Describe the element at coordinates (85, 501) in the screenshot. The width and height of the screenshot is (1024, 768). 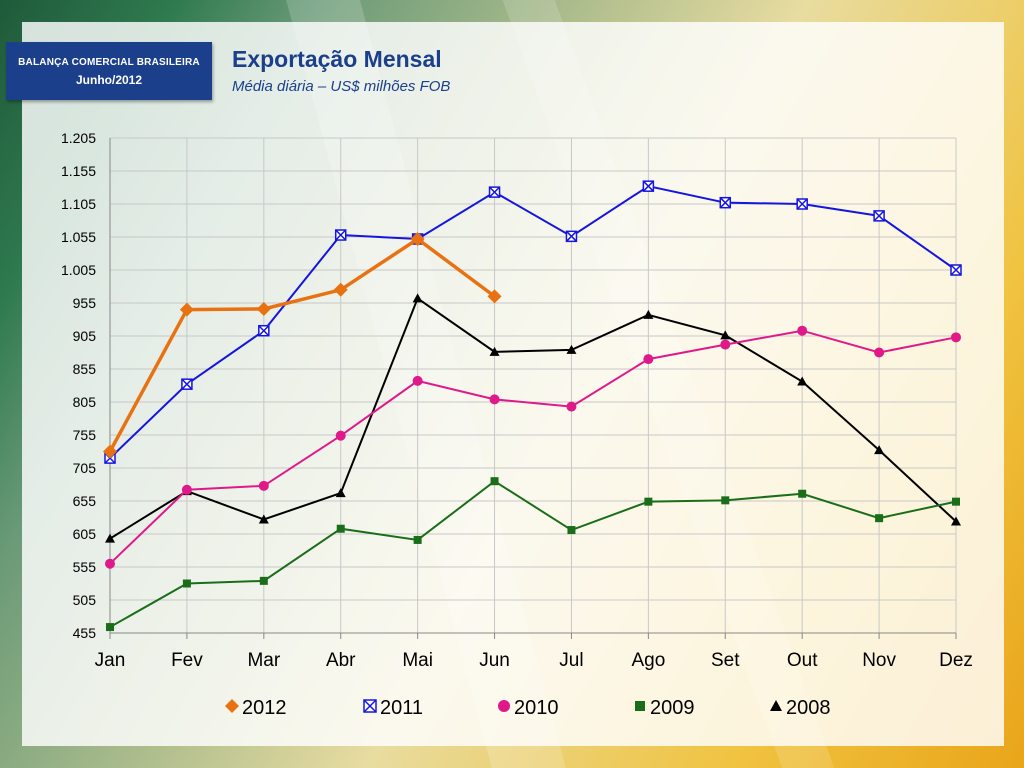
I see `y-tick-label: 655` at that location.